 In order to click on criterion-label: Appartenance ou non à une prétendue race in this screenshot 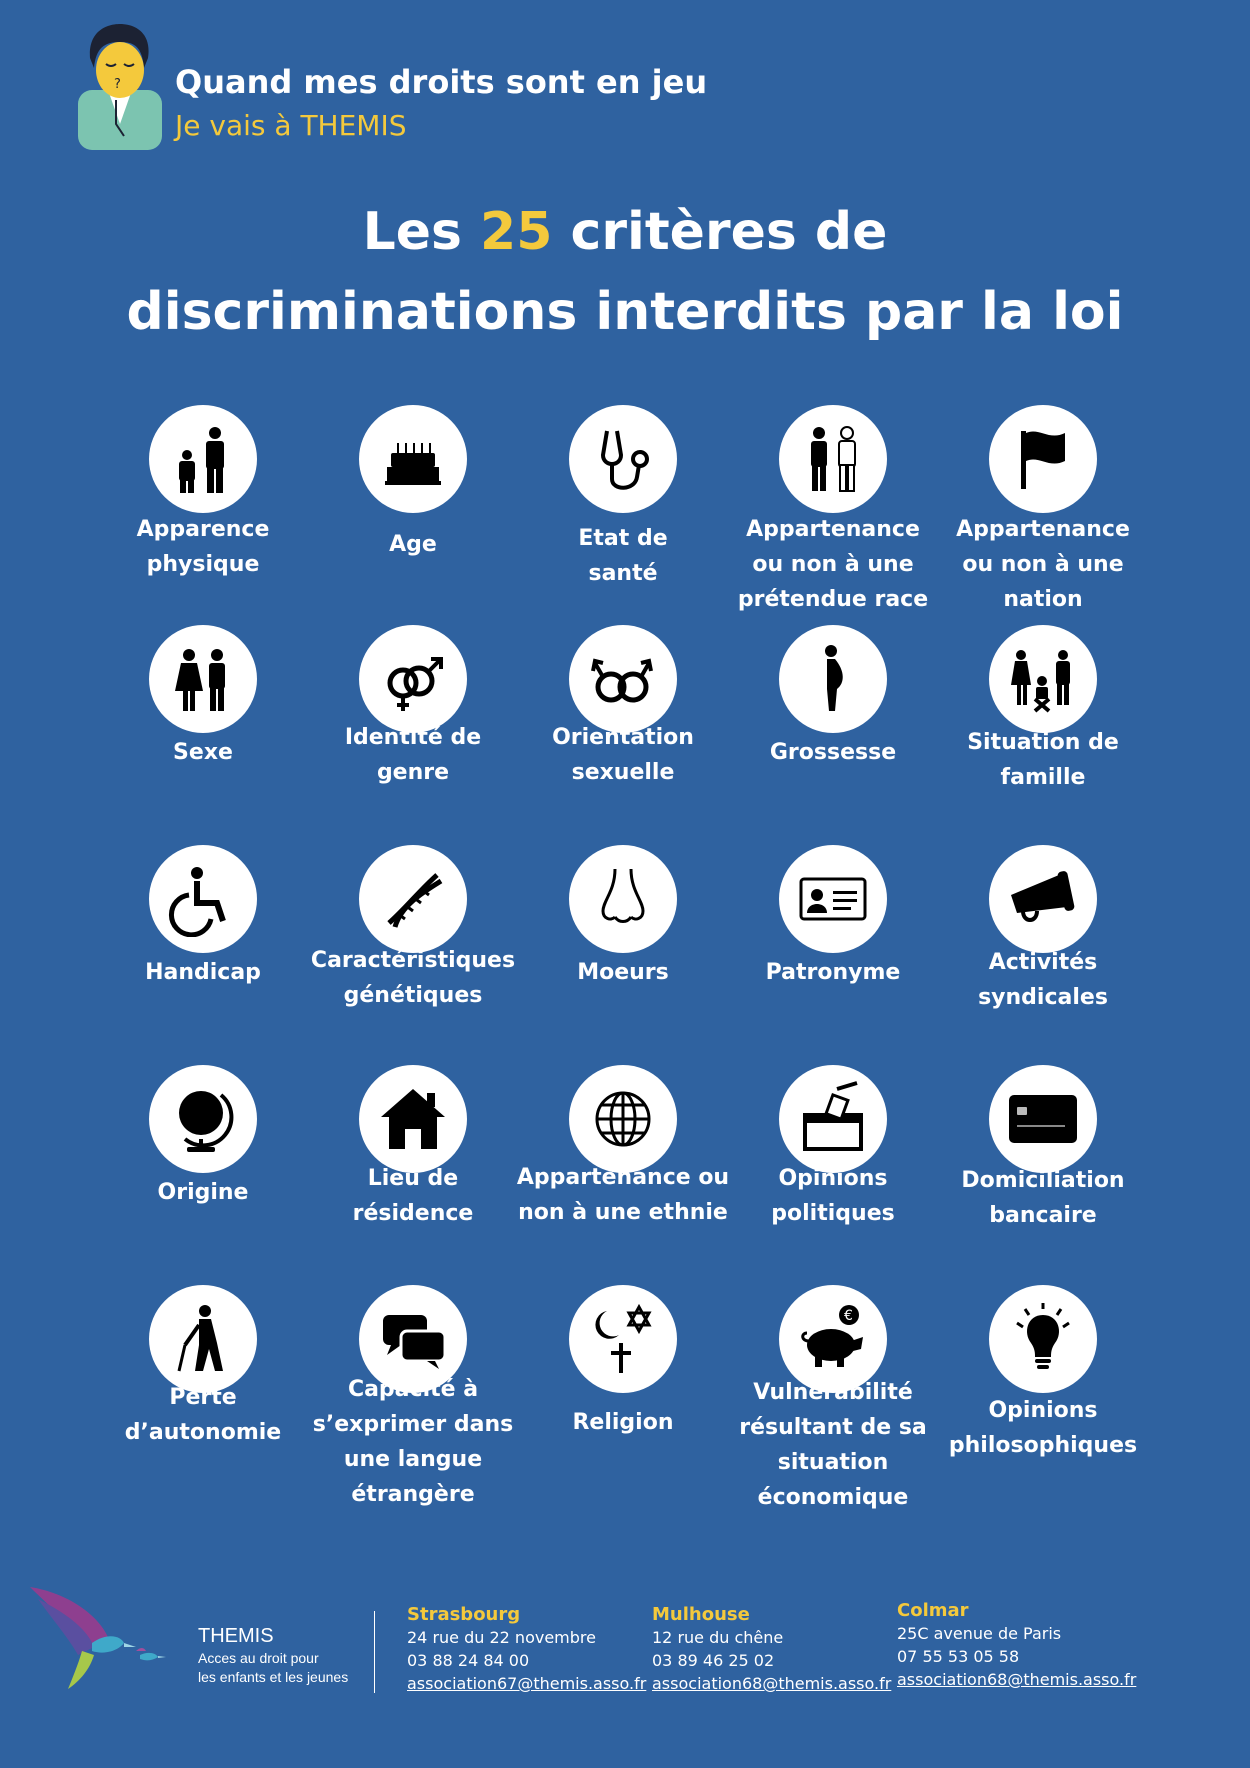, I will do `click(833, 564)`.